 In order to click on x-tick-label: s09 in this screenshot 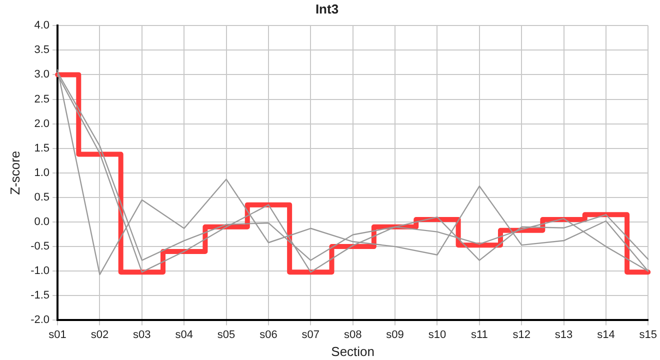, I will do `click(395, 334)`.